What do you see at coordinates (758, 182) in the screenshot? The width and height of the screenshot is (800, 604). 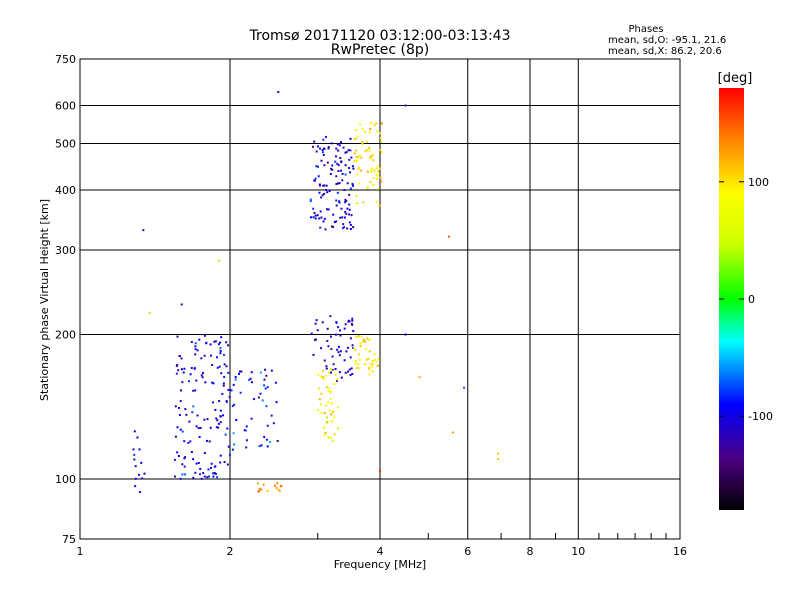 I see `colorbar-tick-label: 100` at bounding box center [758, 182].